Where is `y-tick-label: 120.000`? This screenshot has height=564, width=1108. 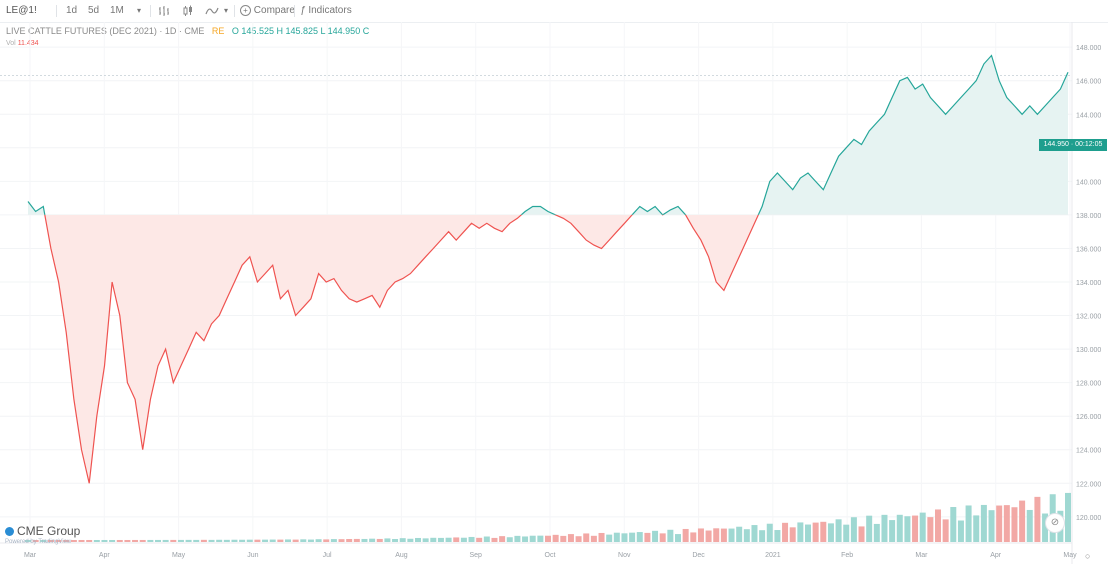
y-tick-label: 120.000 is located at coordinates (1088, 518).